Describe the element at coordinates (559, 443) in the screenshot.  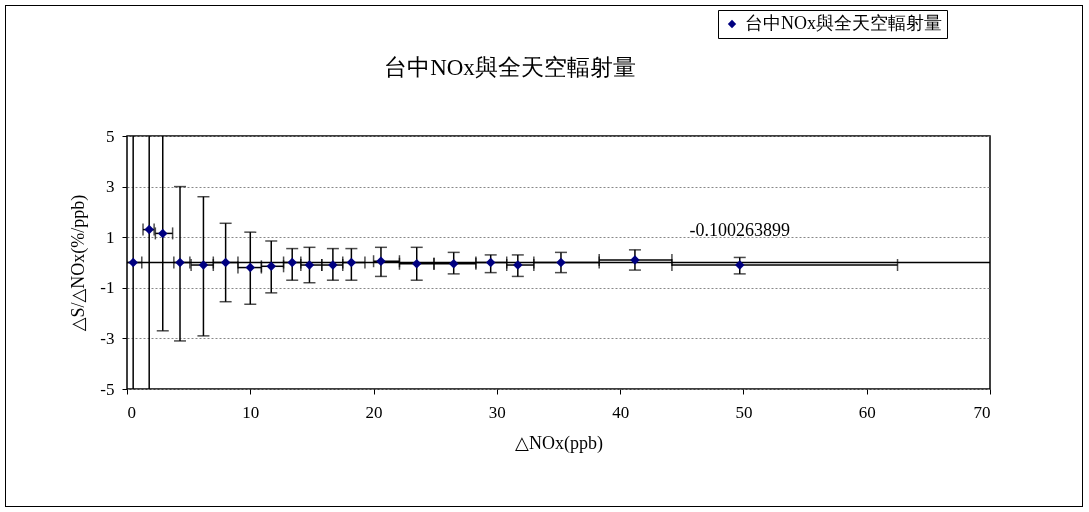
I see `x-axis-title: △NOx(ppb)` at that location.